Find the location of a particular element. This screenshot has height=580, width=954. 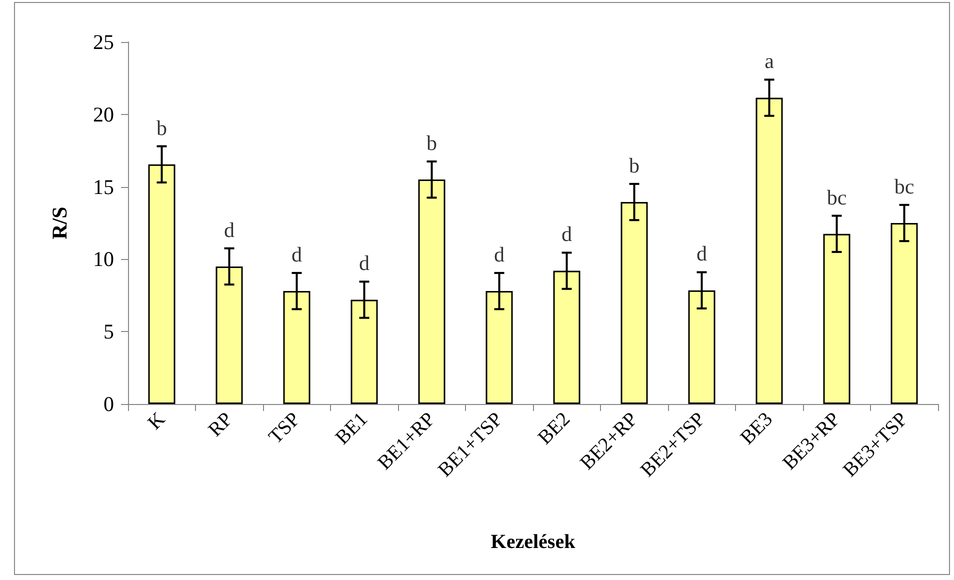

data-label: a is located at coordinates (769, 61).